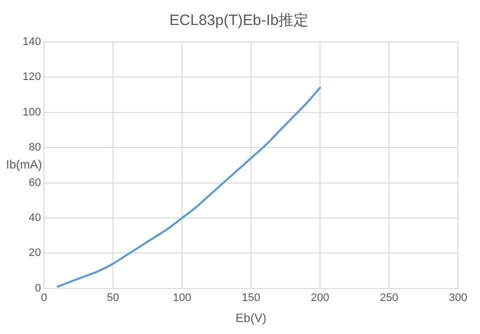  Describe the element at coordinates (458, 298) in the screenshot. I see `x-tick-label: 300` at that location.